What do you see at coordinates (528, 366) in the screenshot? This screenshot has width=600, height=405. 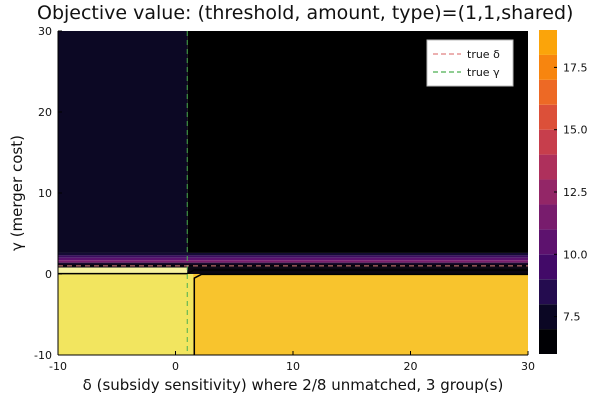 I see `x-tick-label: 30` at bounding box center [528, 366].